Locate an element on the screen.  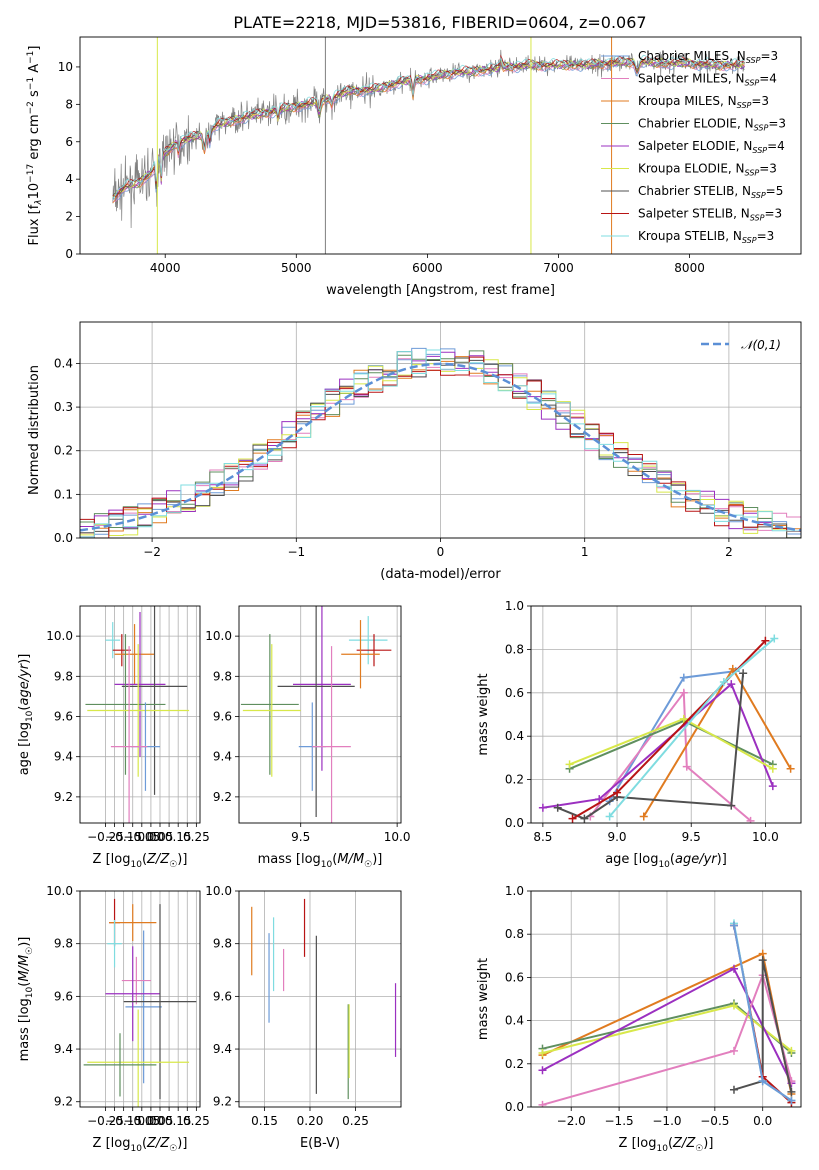
weight_vs_age-ytick-label: 0.0 is located at coordinates (514, 823).